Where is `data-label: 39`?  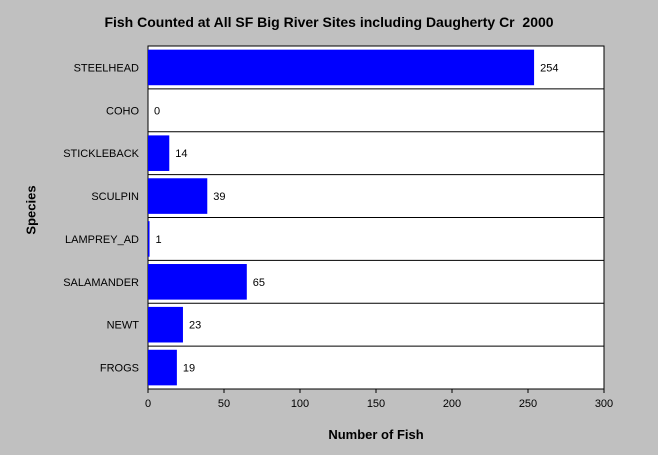
data-label: 39 is located at coordinates (219, 197).